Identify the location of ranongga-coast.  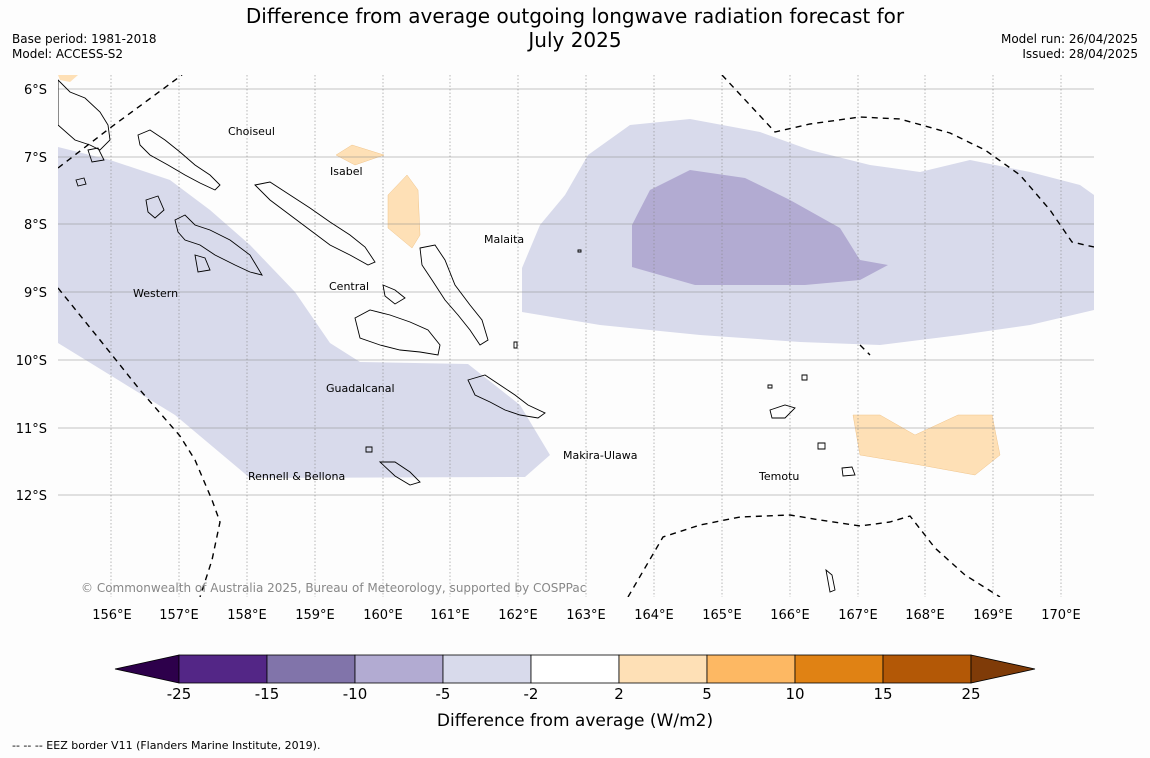
(202, 263).